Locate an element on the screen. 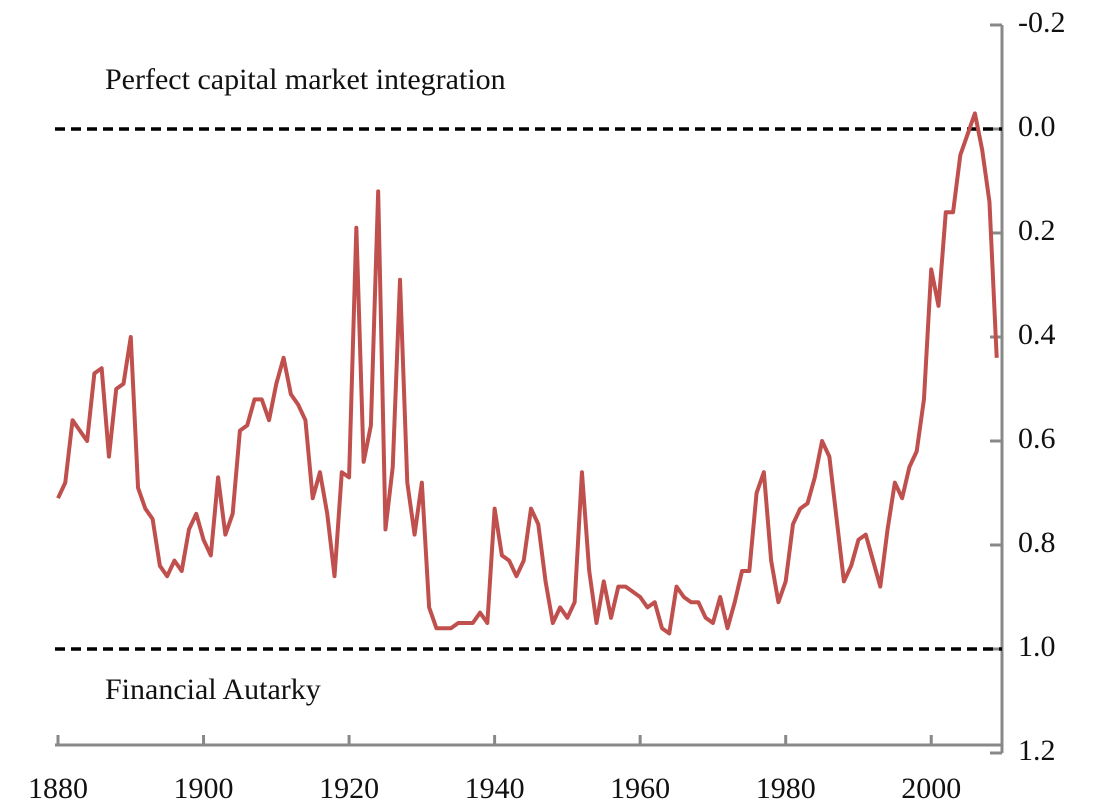 The width and height of the screenshot is (1110, 811). y-tick-label: 1.2 is located at coordinates (1037, 750).